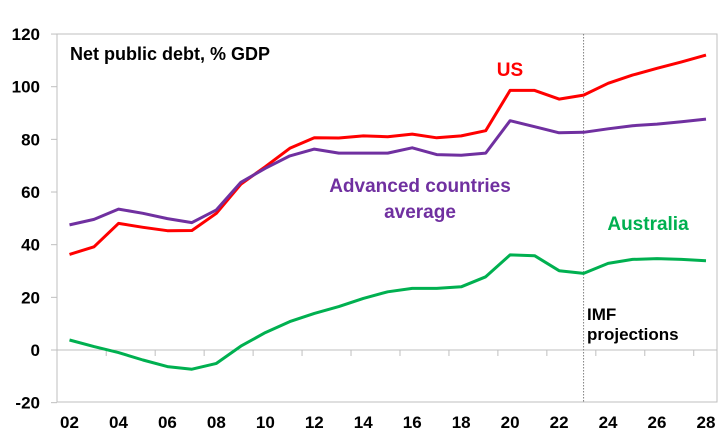 Image resolution: width=725 pixels, height=445 pixels. Describe the element at coordinates (633, 334) in the screenshot. I see `annotation-projections: projections` at that location.